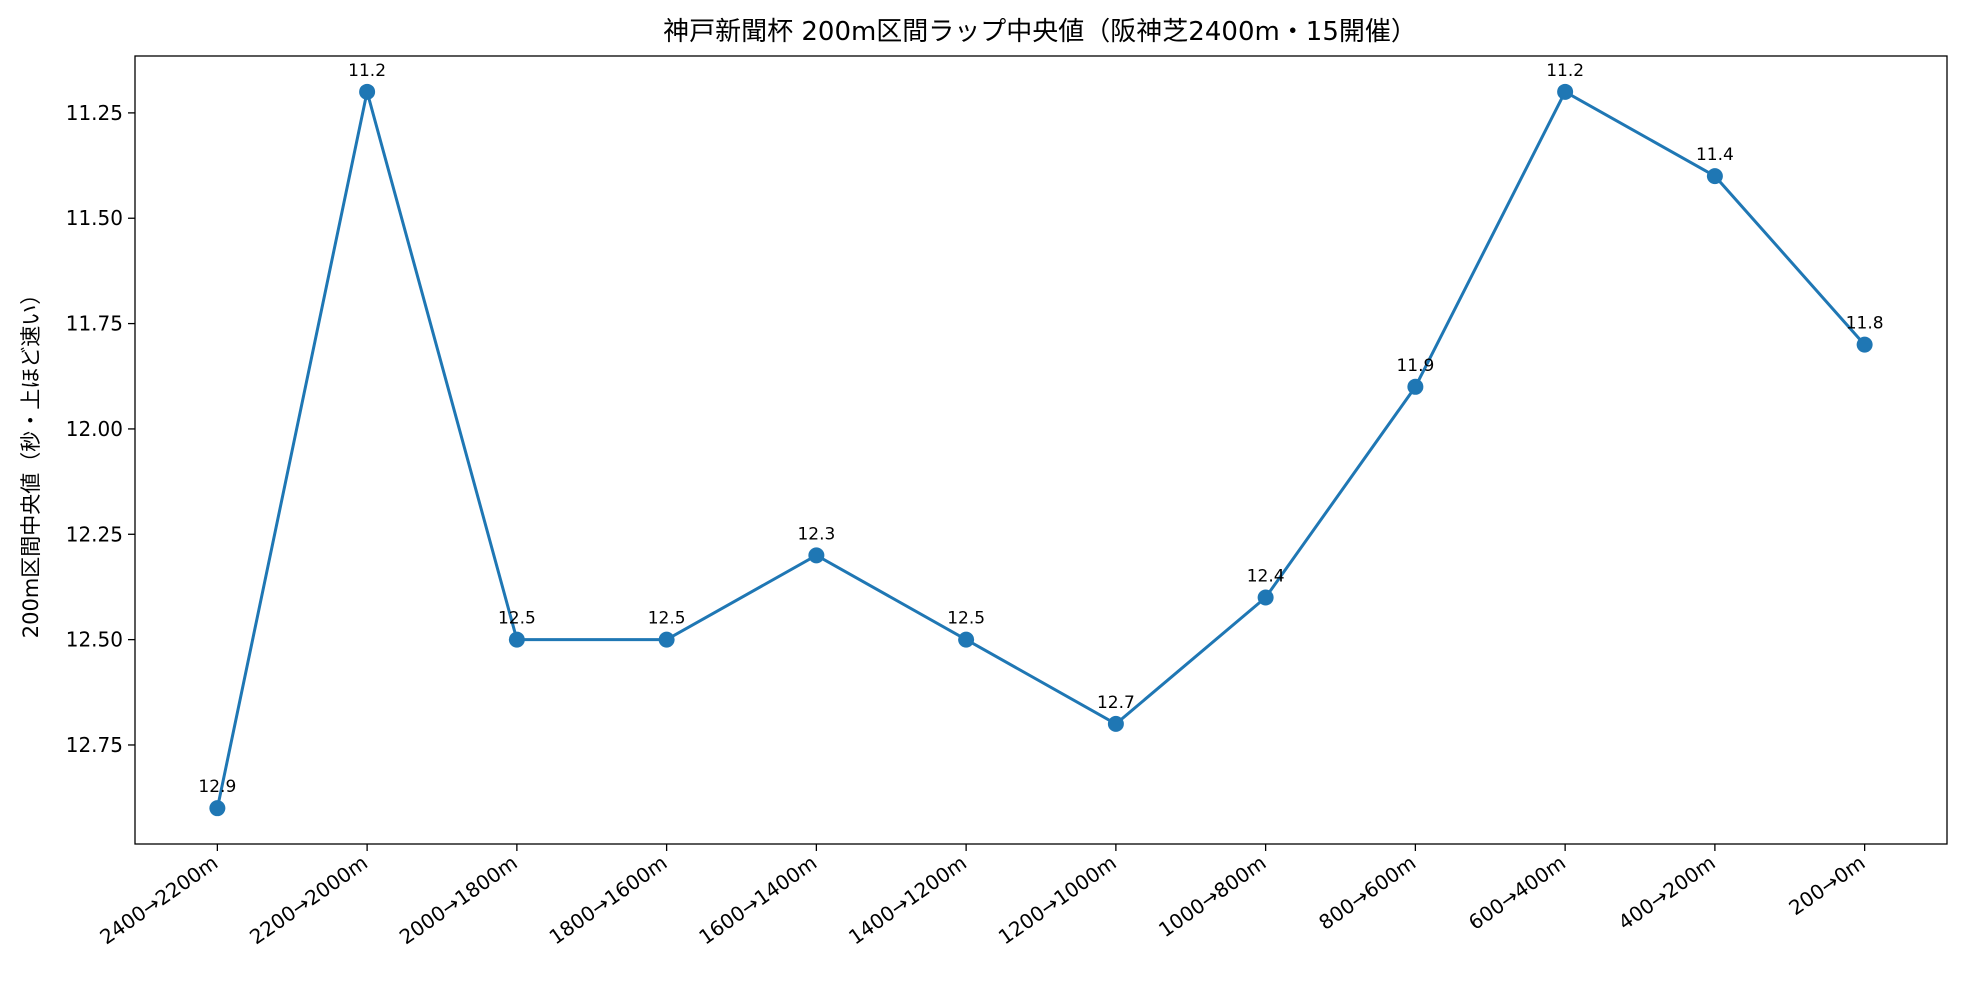 The image size is (1962, 990). What do you see at coordinates (94, 324) in the screenshot?
I see `y-tick-label: 11.75` at bounding box center [94, 324].